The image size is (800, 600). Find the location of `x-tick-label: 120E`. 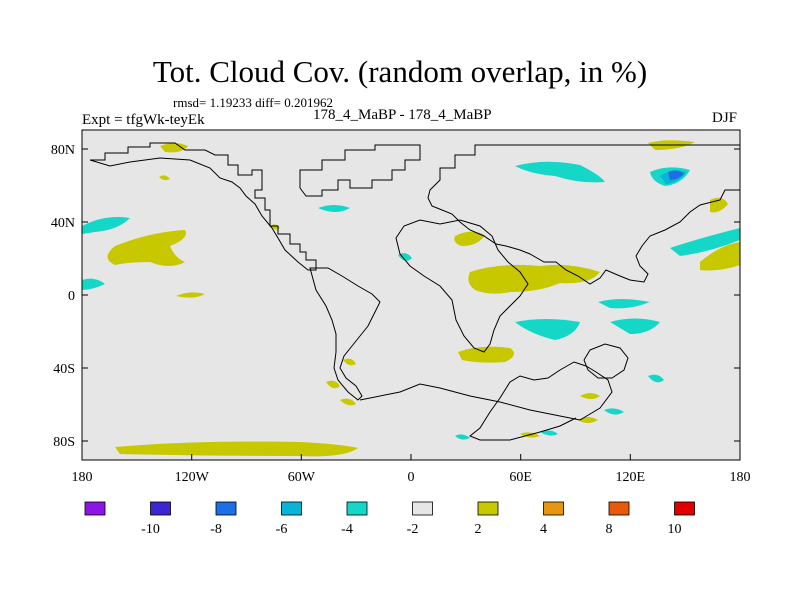

x-tick-label: 120E is located at coordinates (631, 477).